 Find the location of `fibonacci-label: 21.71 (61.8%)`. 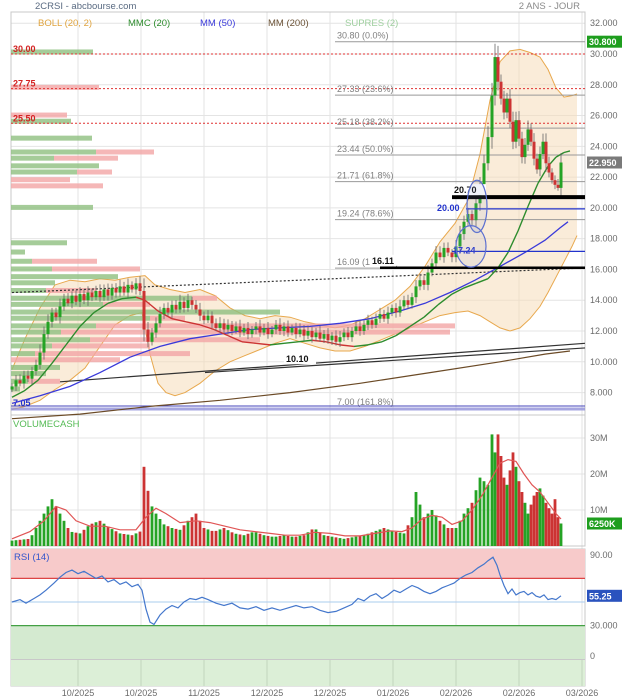

fibonacci-label: 21.71 (61.8%) is located at coordinates (365, 176).